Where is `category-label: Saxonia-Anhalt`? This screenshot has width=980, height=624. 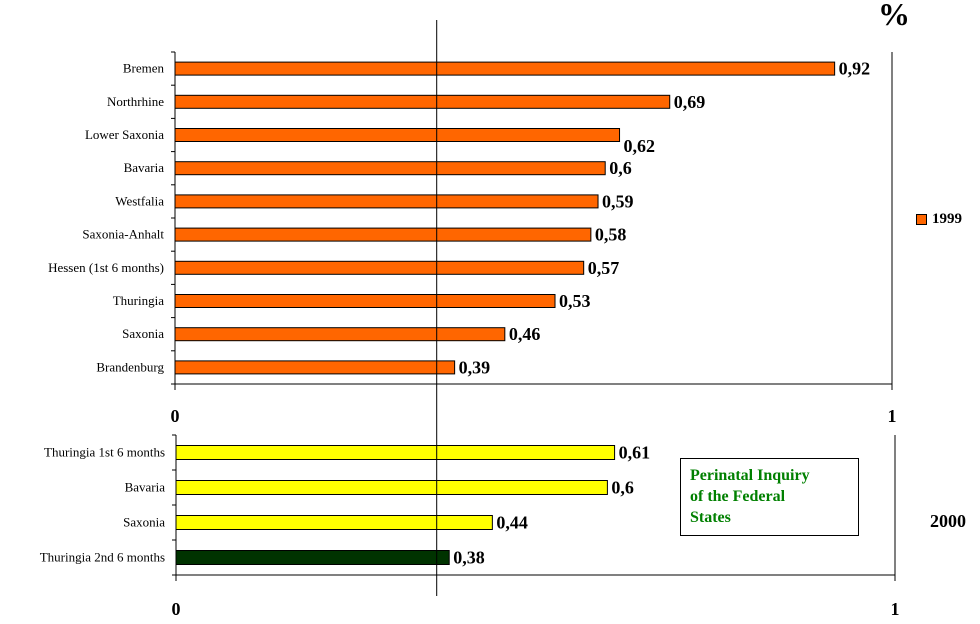
category-label: Saxonia-Anhalt is located at coordinates (123, 234).